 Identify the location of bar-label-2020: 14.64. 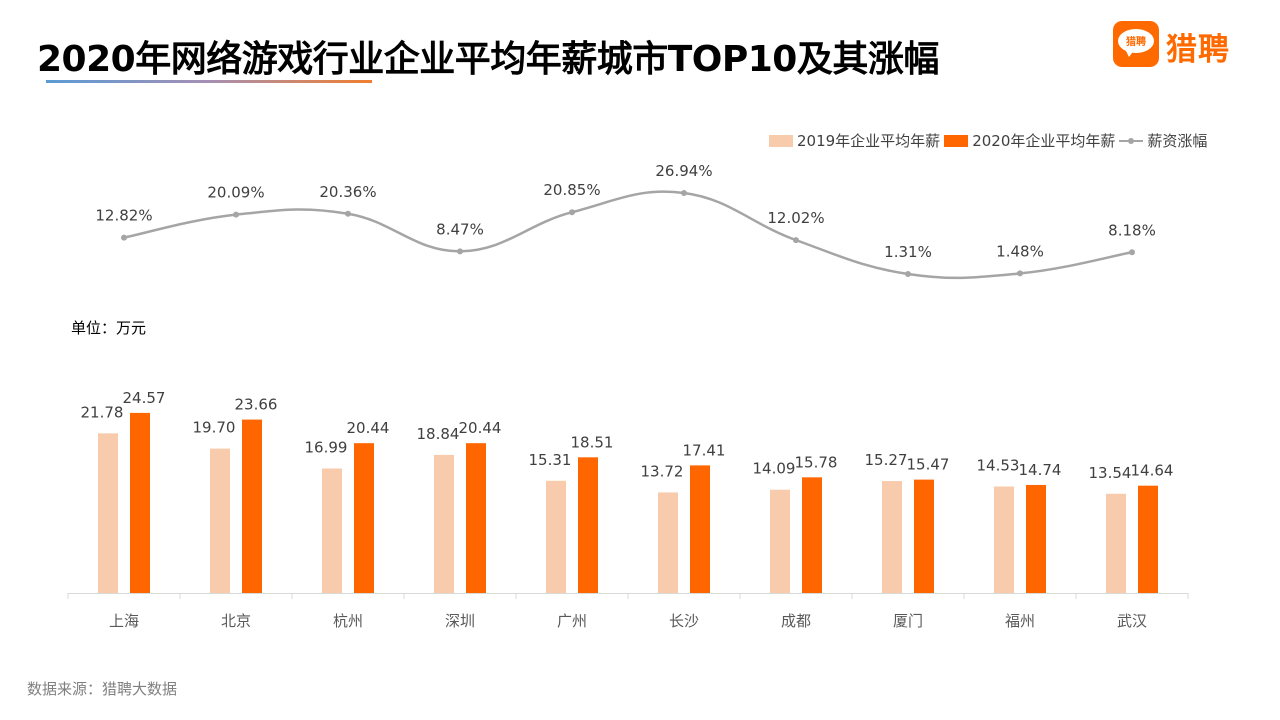
(1152, 471).